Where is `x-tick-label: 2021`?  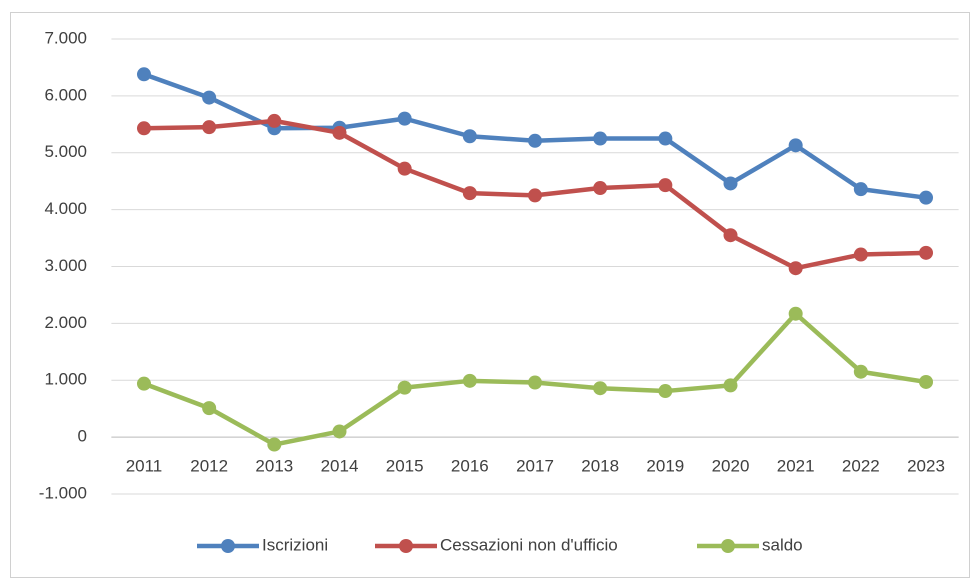
x-tick-label: 2021 is located at coordinates (796, 466).